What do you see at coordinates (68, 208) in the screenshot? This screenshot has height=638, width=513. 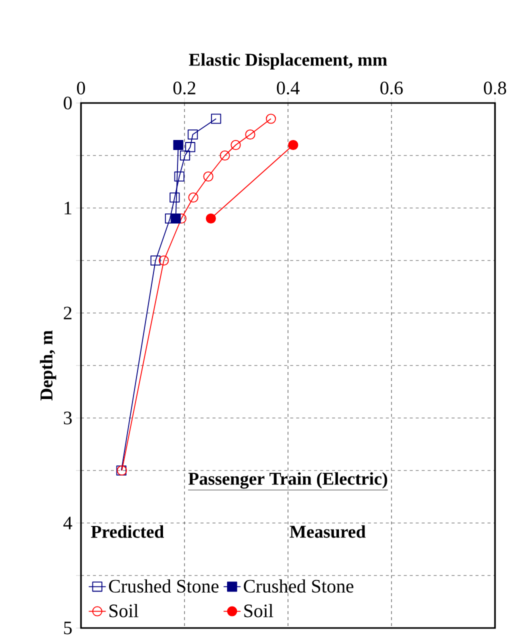 I see `y-tick-label: 1` at bounding box center [68, 208].